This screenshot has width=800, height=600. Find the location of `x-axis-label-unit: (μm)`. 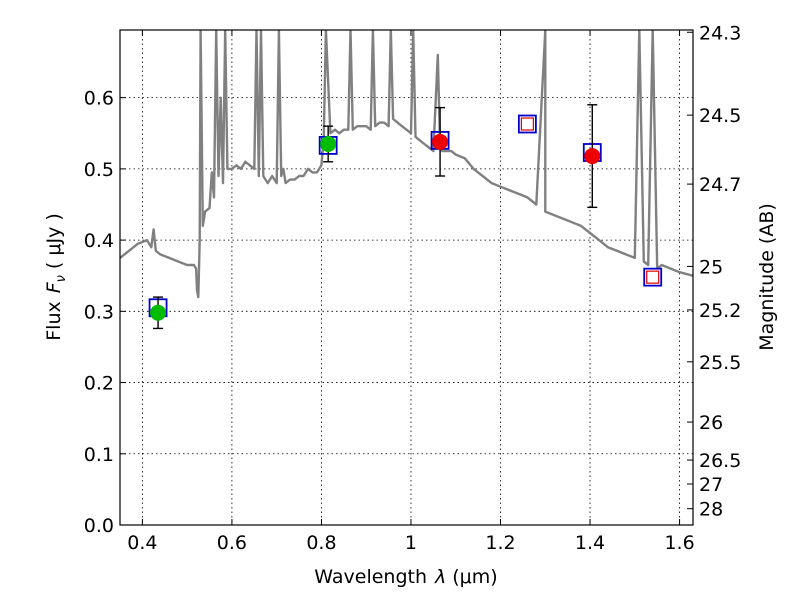

x-axis-label-unit: (μm) is located at coordinates (474, 577).